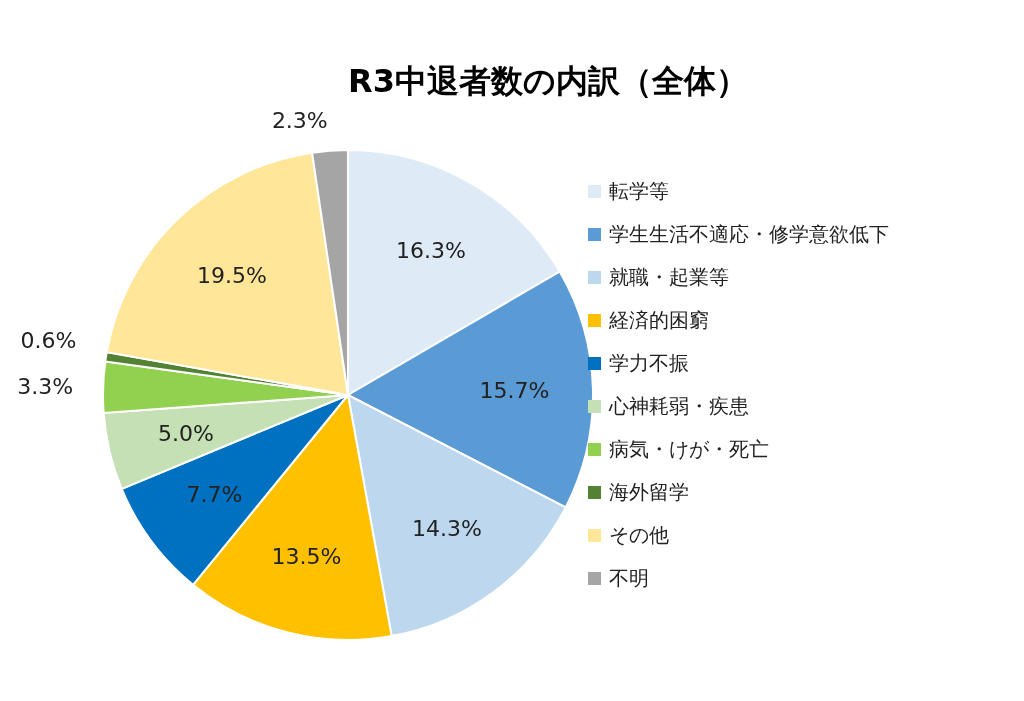  Describe the element at coordinates (514, 391) in the screenshot. I see `data-label: 15.7%` at that location.